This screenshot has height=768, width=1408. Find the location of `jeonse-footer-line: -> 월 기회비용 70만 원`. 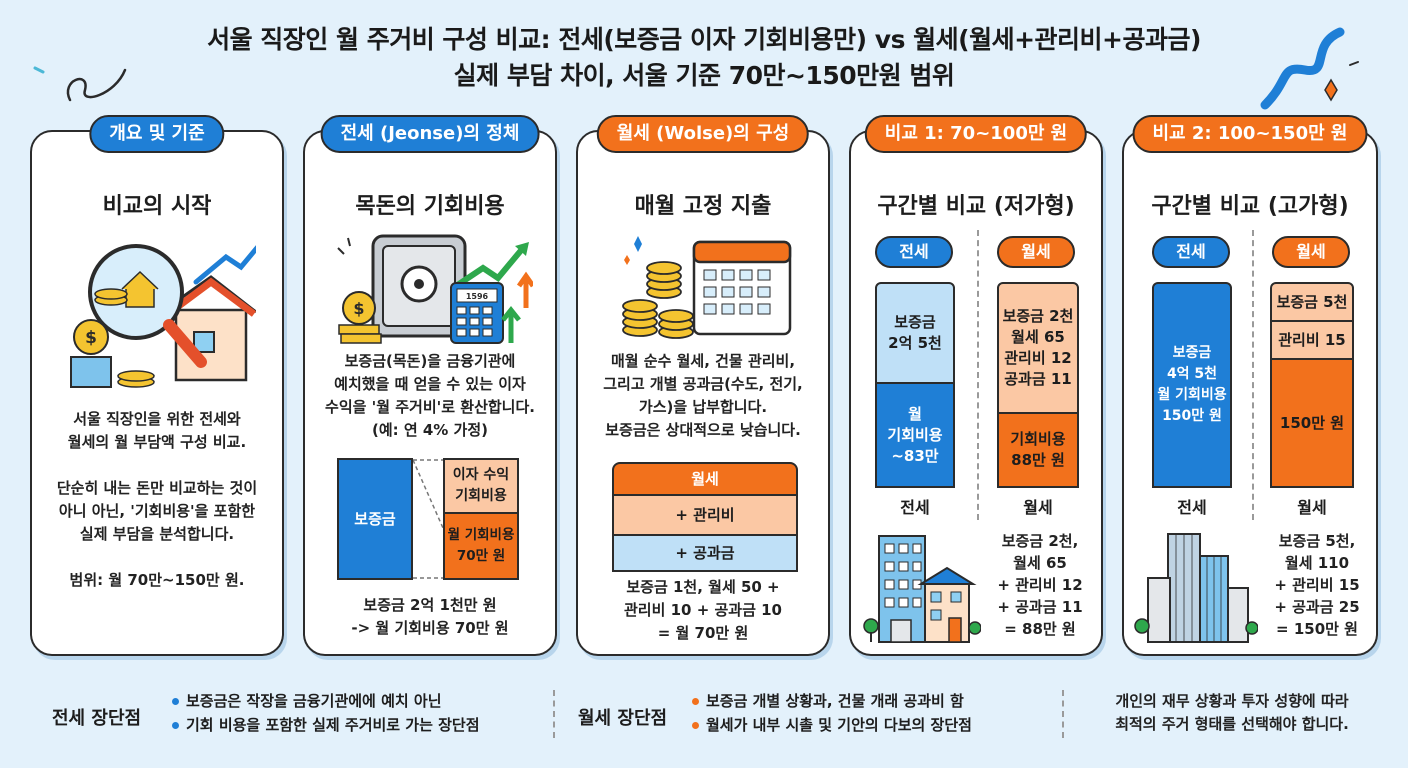

jeonse-footer-line: -> 월 기회비용 70만 원 is located at coordinates (430, 628).